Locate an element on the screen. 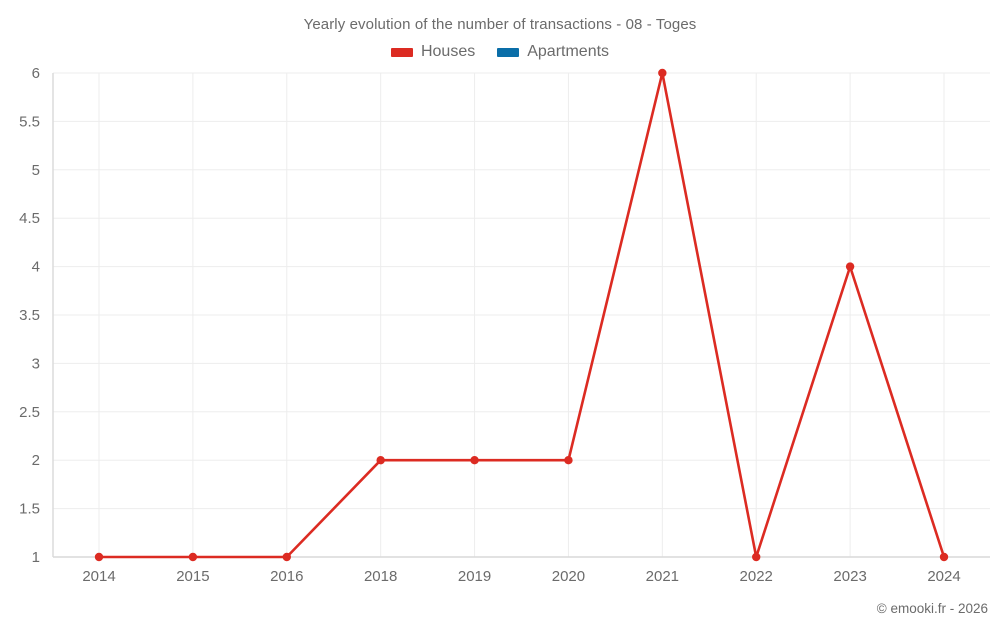 The image size is (1000, 625). legend-item-apartments: Apartments is located at coordinates (553, 52).